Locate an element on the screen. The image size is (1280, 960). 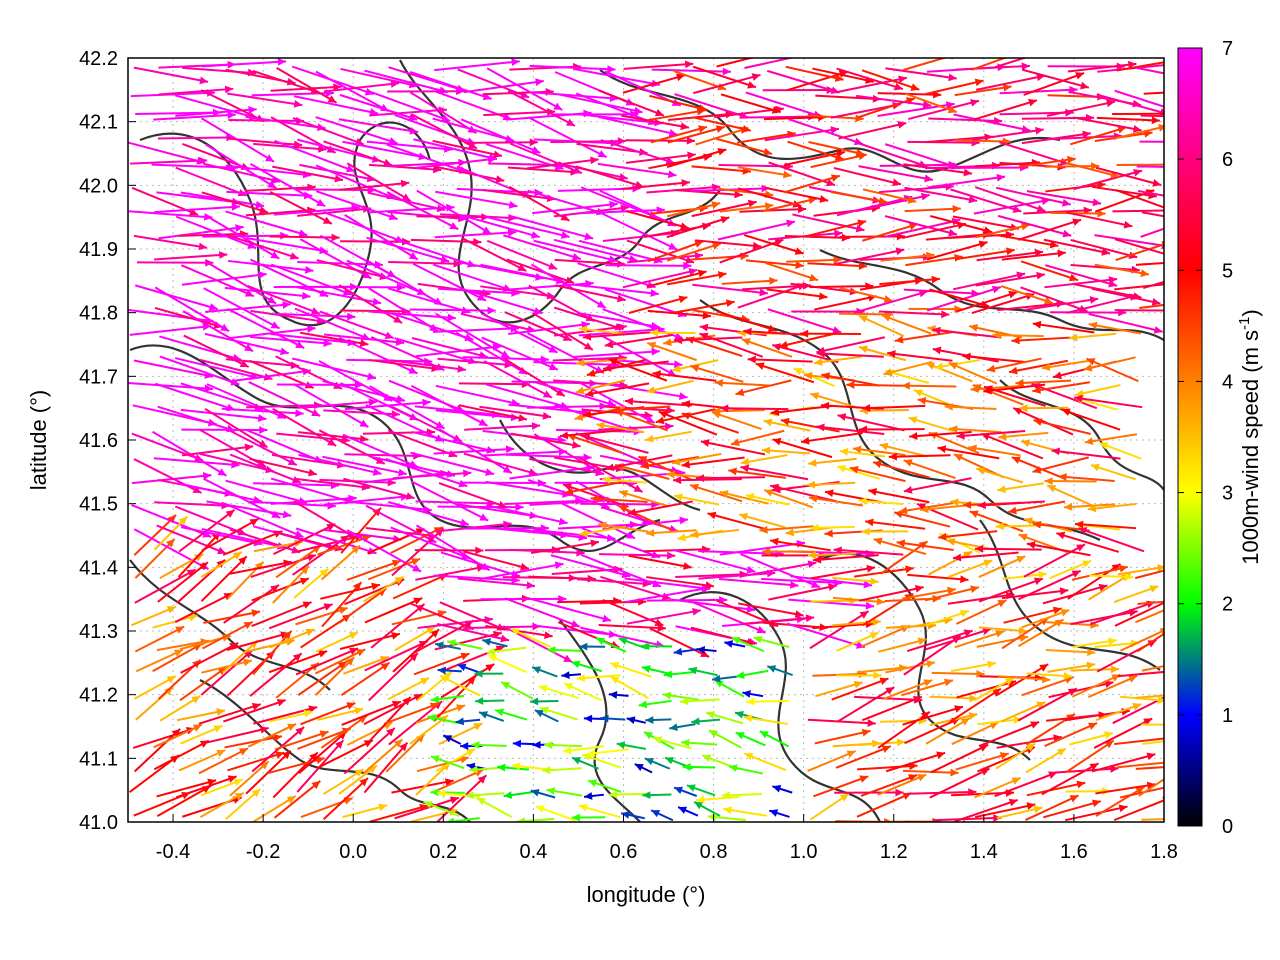
colorbar-tick-label: 0 is located at coordinates (1227, 827).